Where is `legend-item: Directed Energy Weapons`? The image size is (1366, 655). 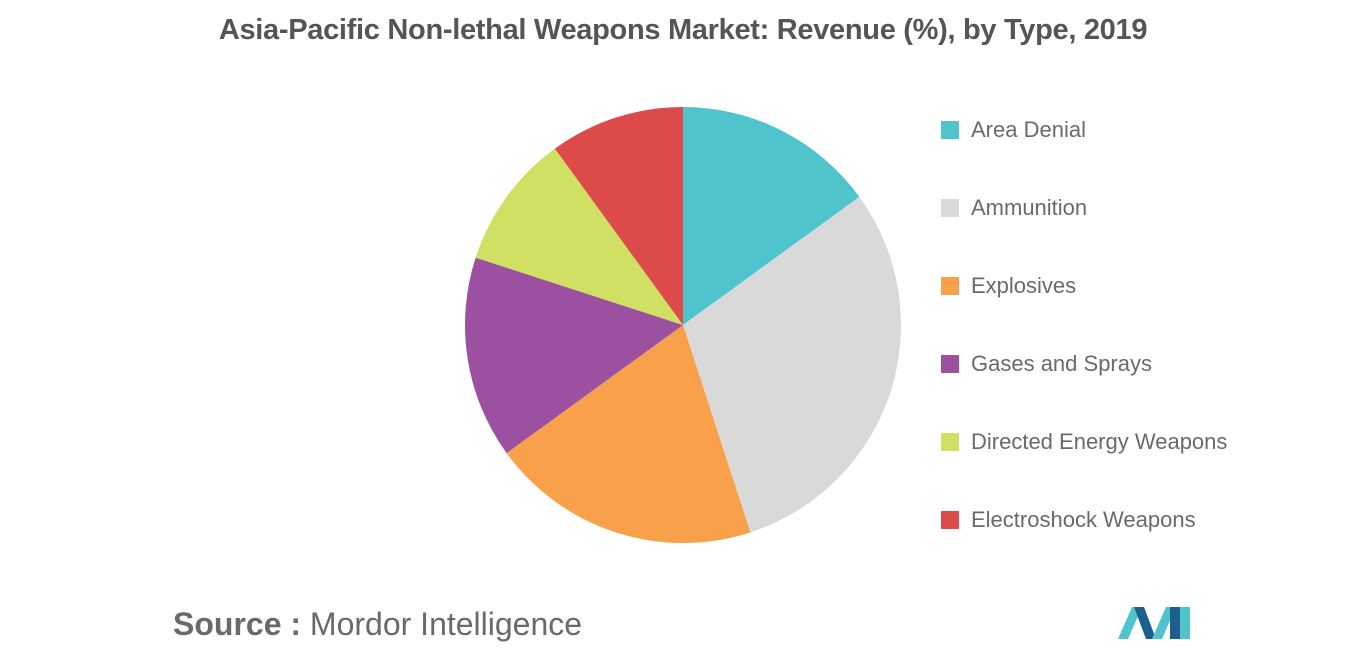
legend-item: Directed Energy Weapons is located at coordinates (1101, 442).